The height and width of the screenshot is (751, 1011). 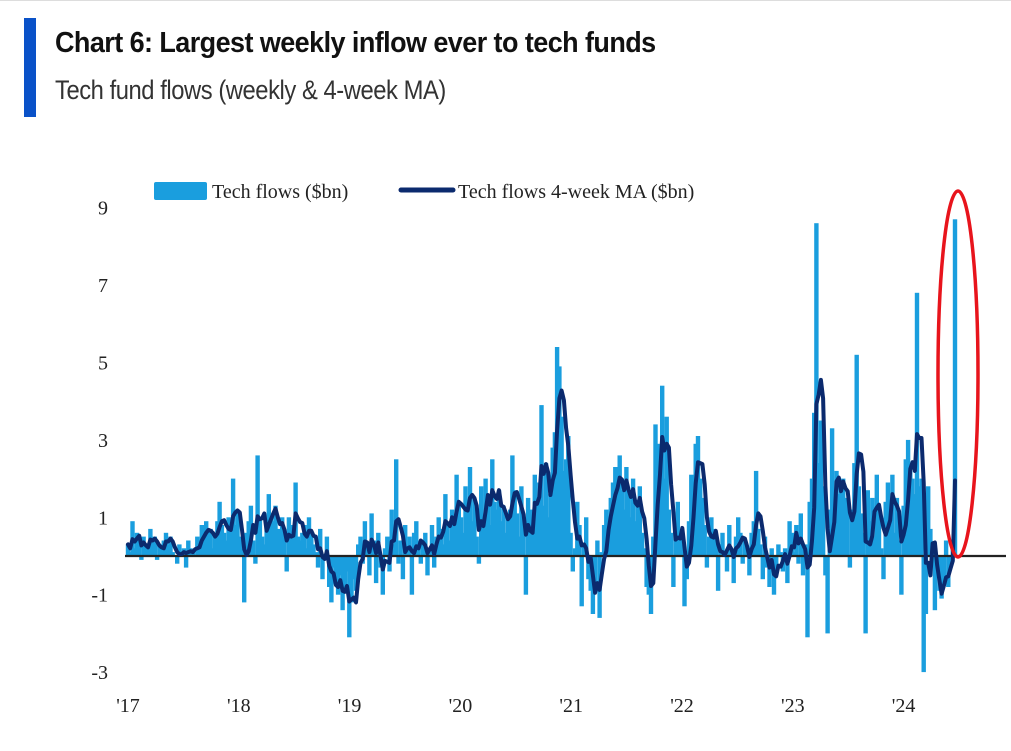 I want to click on y-tick-label: -1, so click(x=99, y=596).